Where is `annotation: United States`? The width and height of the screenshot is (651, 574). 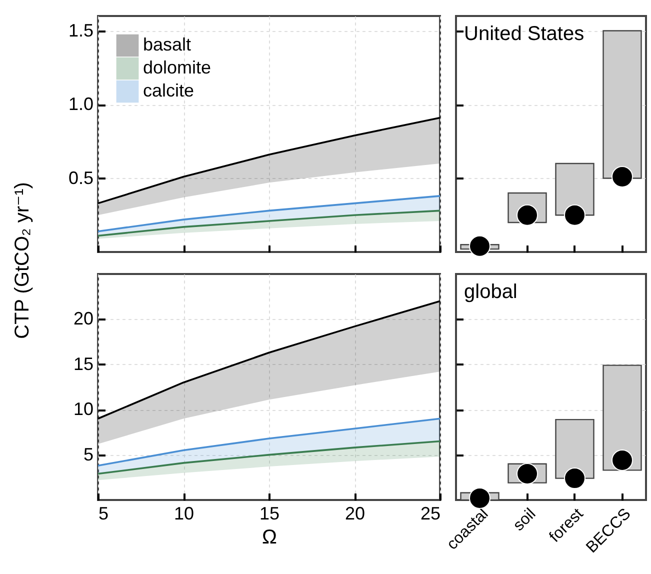
annotation: United States is located at coordinates (524, 34).